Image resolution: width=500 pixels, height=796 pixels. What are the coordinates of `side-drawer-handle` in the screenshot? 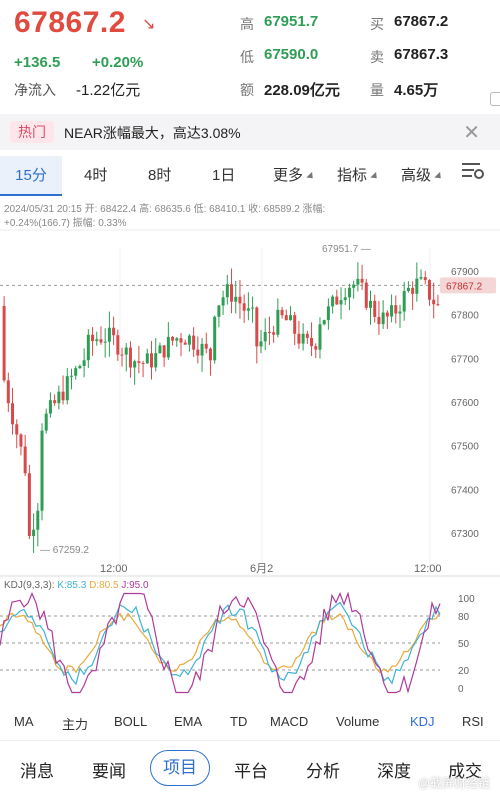 It's located at (495, 99).